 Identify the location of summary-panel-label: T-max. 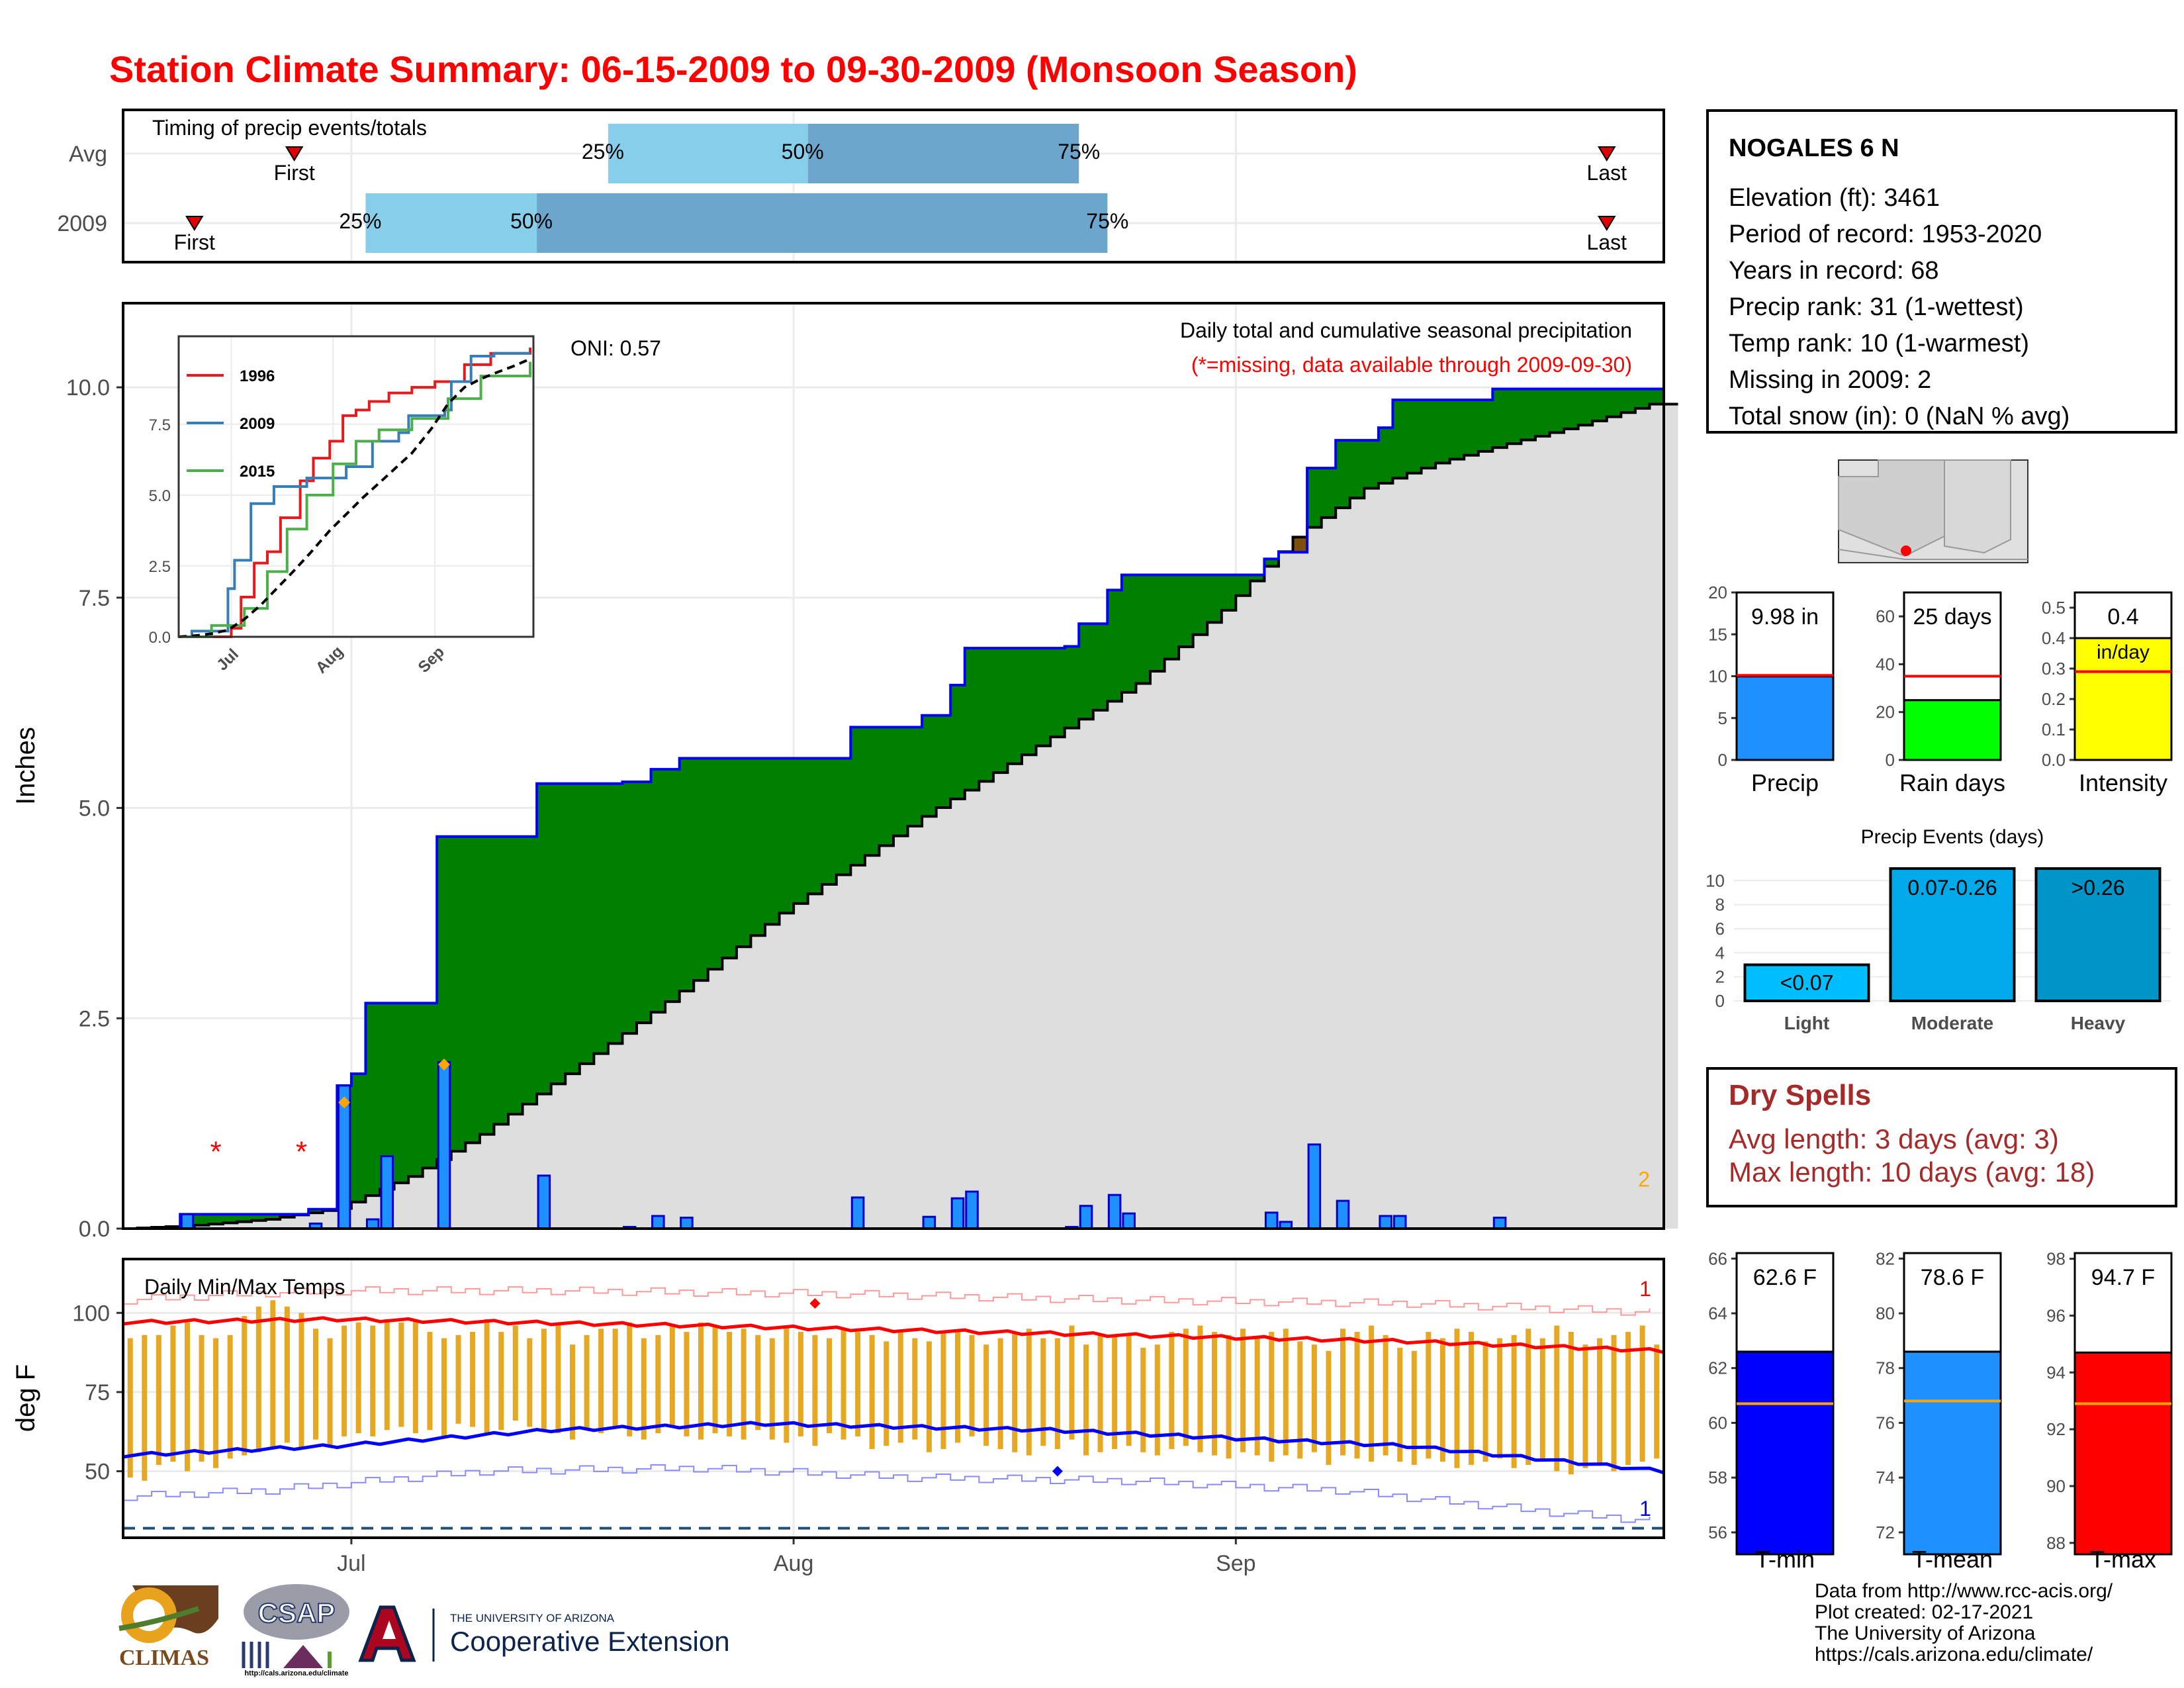
(2123, 1559).